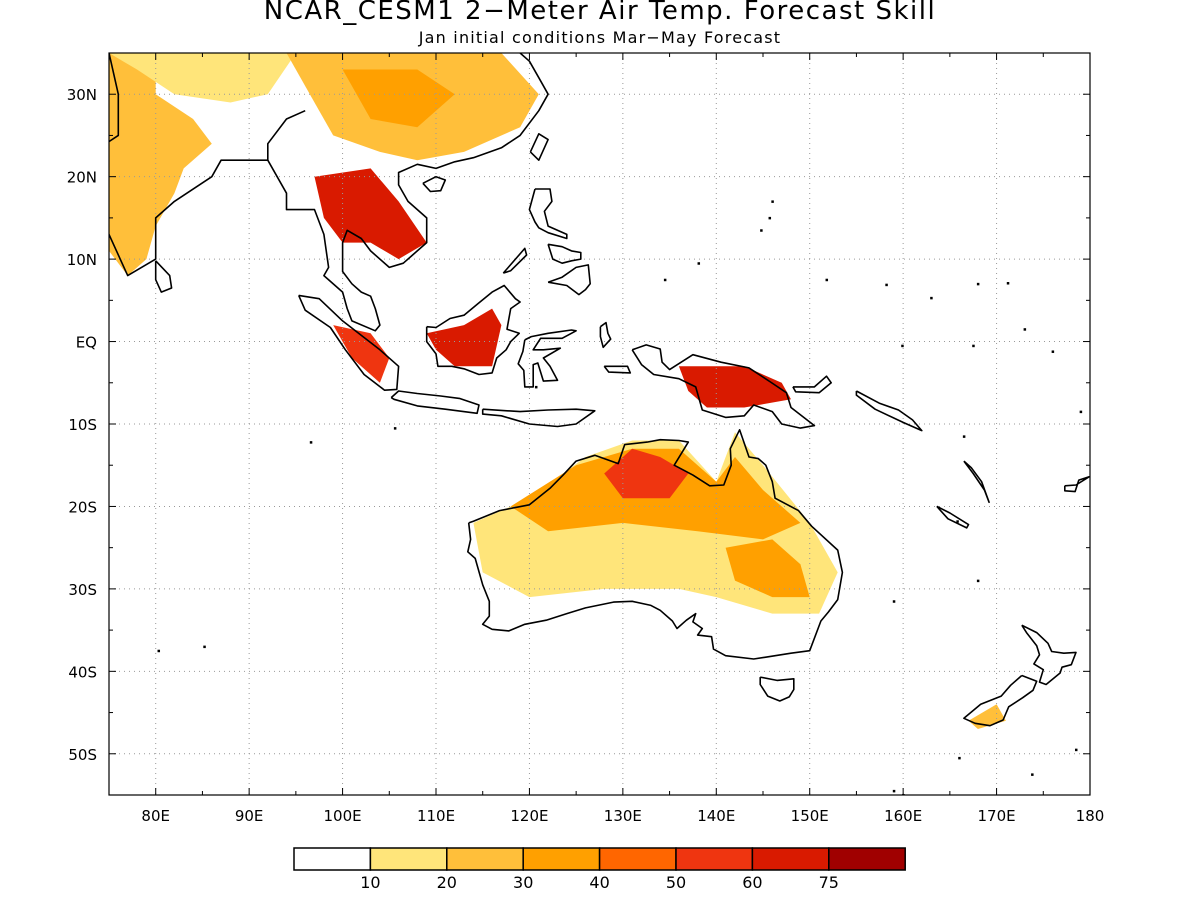  Describe the element at coordinates (398, 98) in the screenshot. I see `skill-region-china-warm` at that location.